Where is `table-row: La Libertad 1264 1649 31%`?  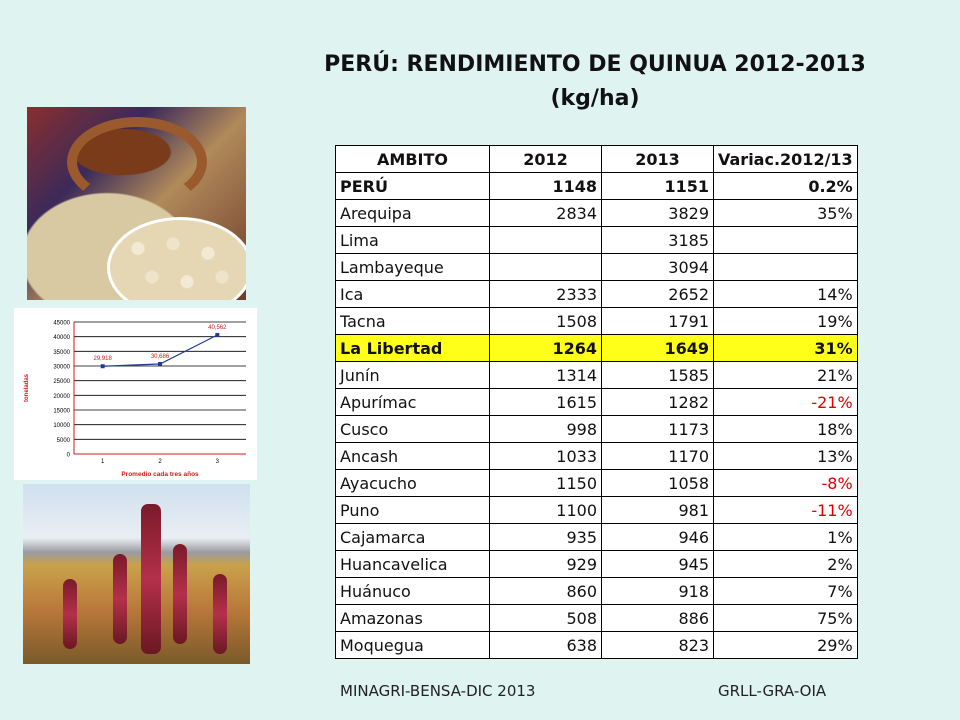
table-row: La Libertad 1264 1649 31% is located at coordinates (596, 348).